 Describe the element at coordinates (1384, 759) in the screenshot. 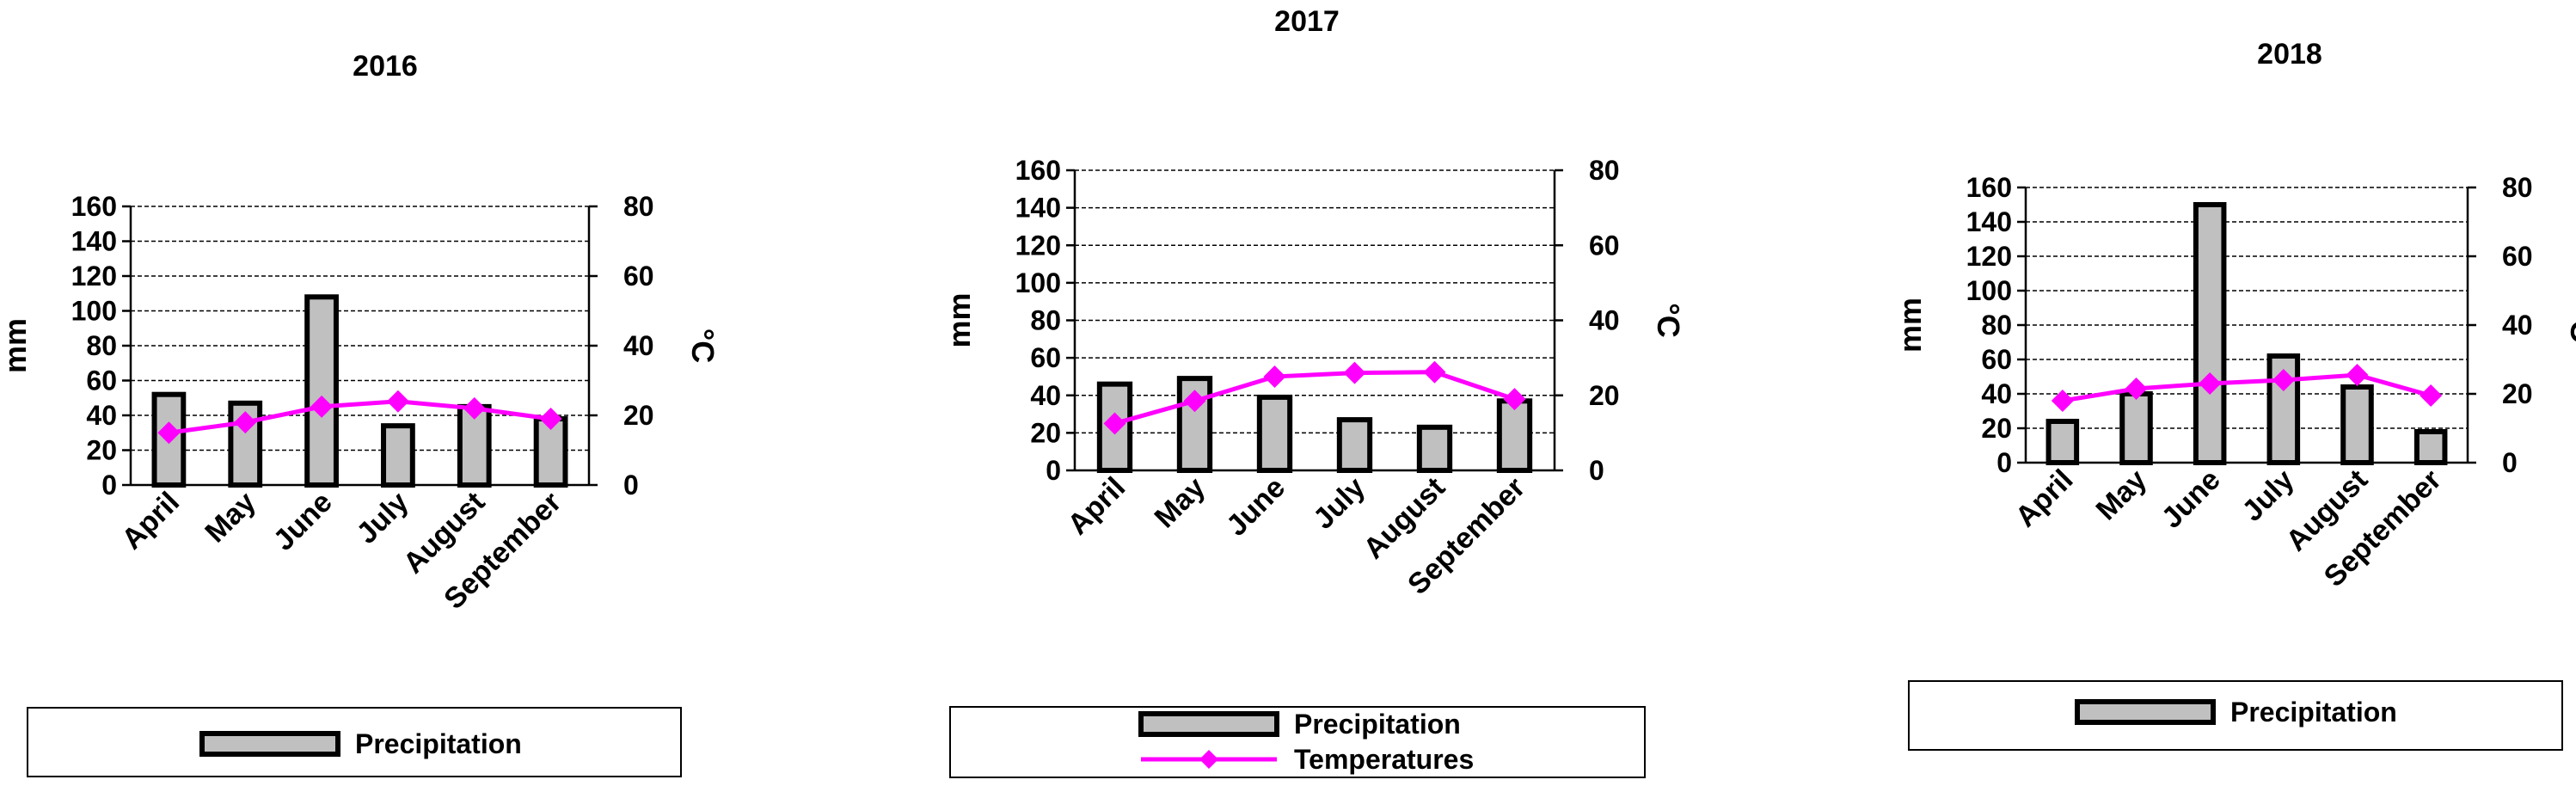

I see `legend-label: Temperatures` at that location.